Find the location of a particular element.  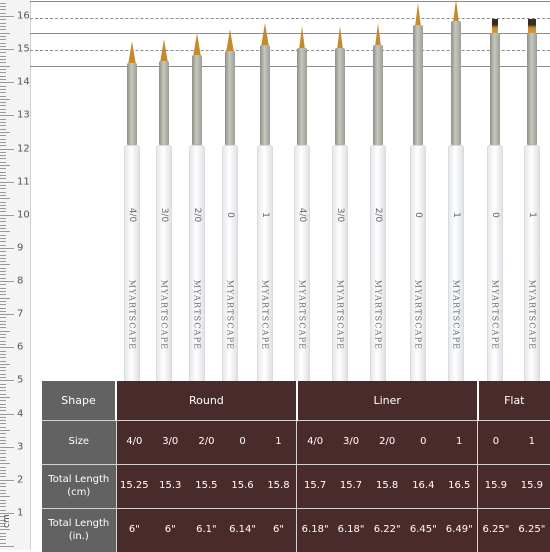

length-cm-cell: 15.3 is located at coordinates (170, 487).